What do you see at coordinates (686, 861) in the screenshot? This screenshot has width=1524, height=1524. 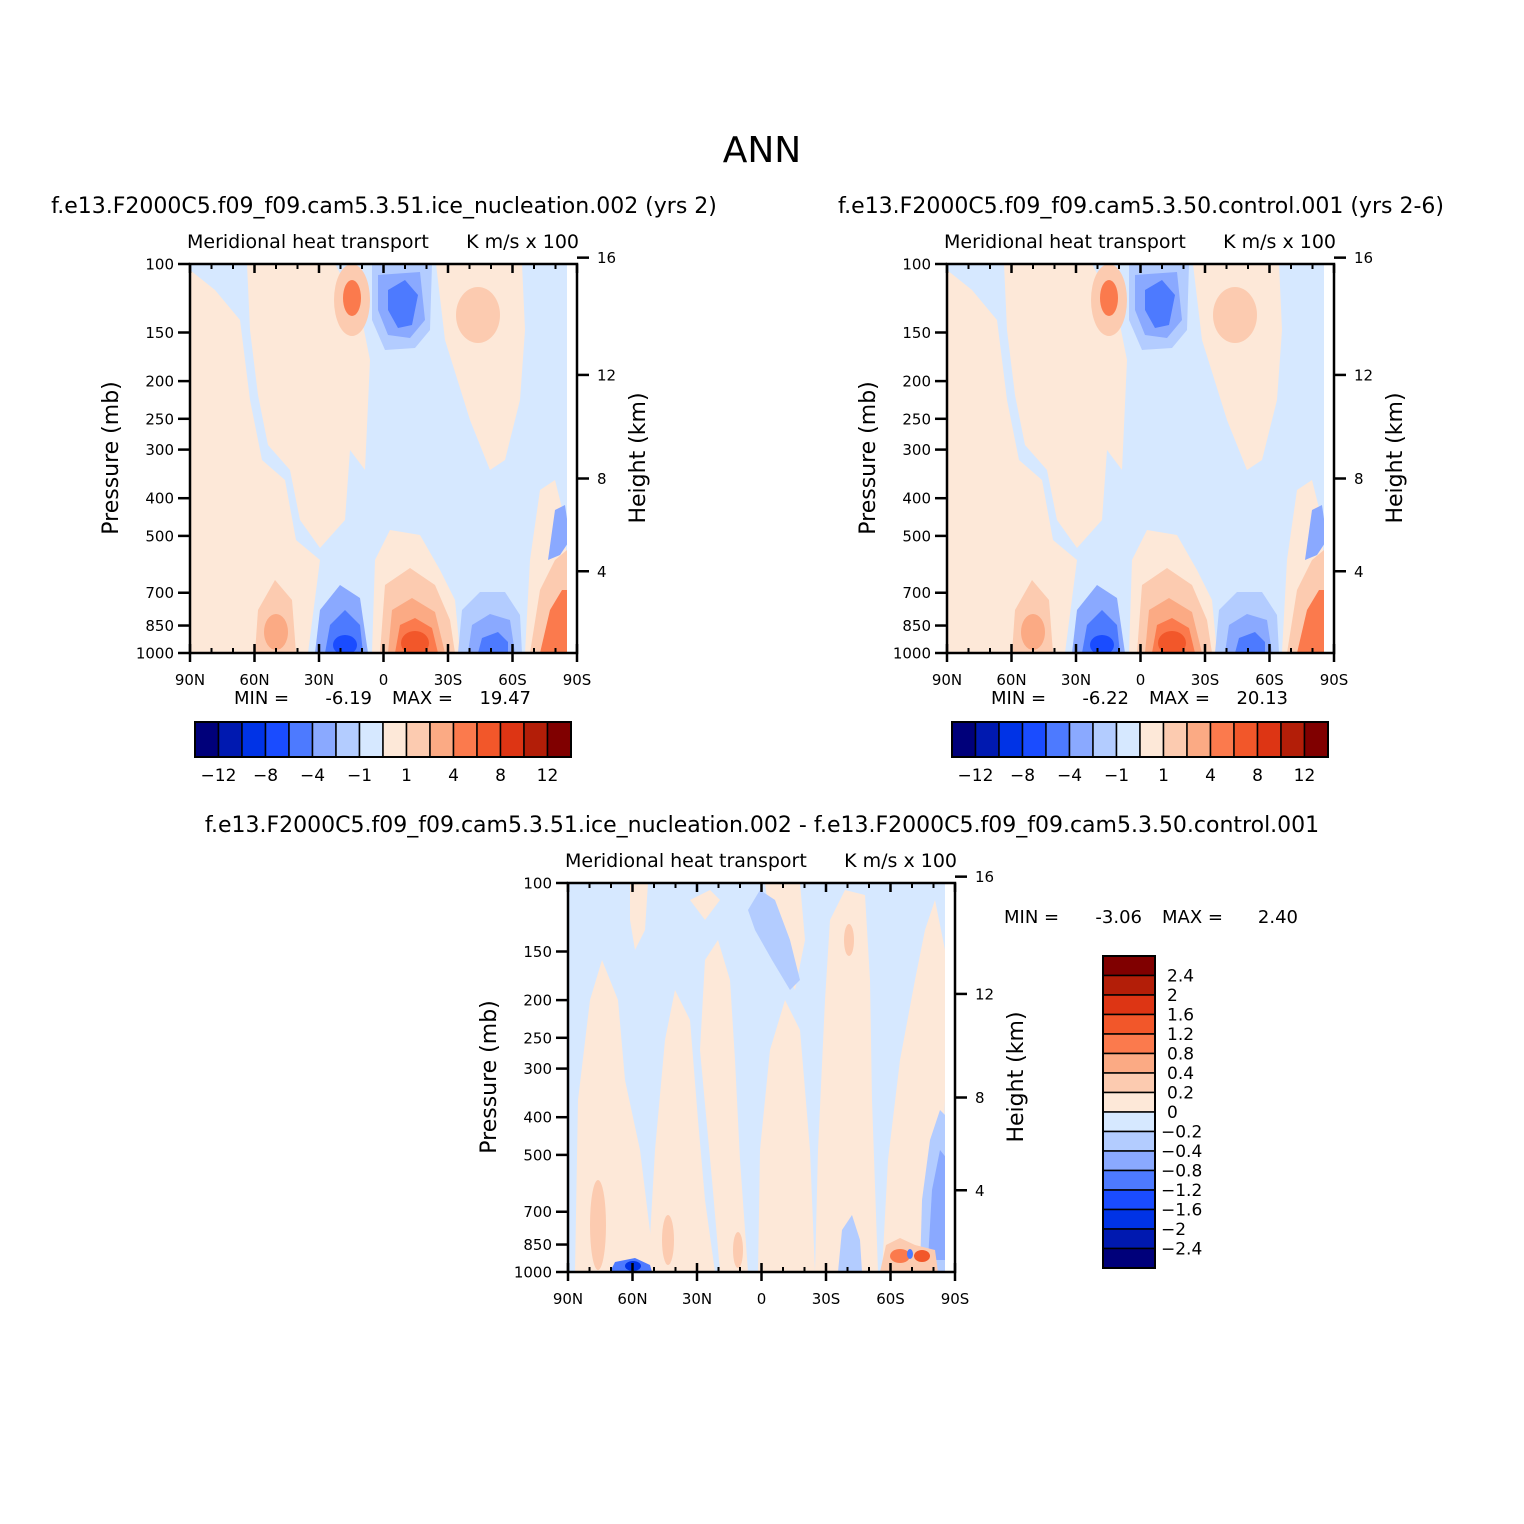 I see `panel-3-subtitle-left: Meridional heat transport` at bounding box center [686, 861].